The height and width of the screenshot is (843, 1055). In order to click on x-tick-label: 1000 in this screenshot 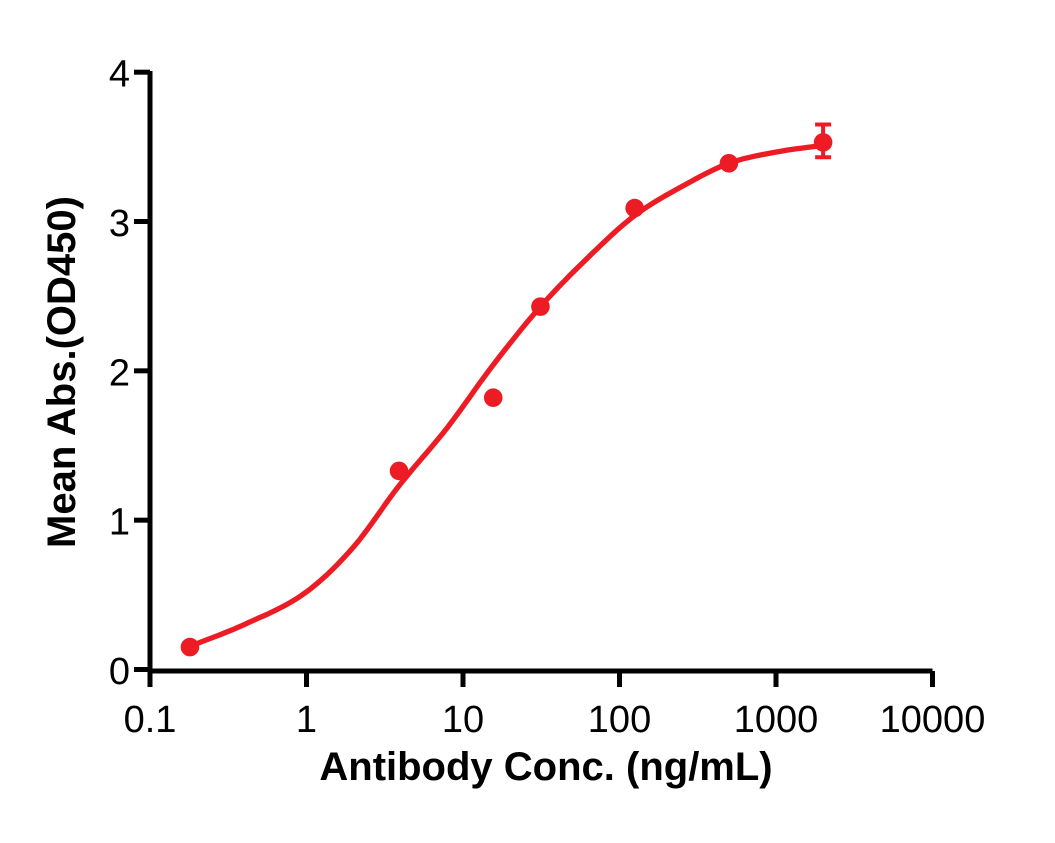, I will do `click(776, 720)`.